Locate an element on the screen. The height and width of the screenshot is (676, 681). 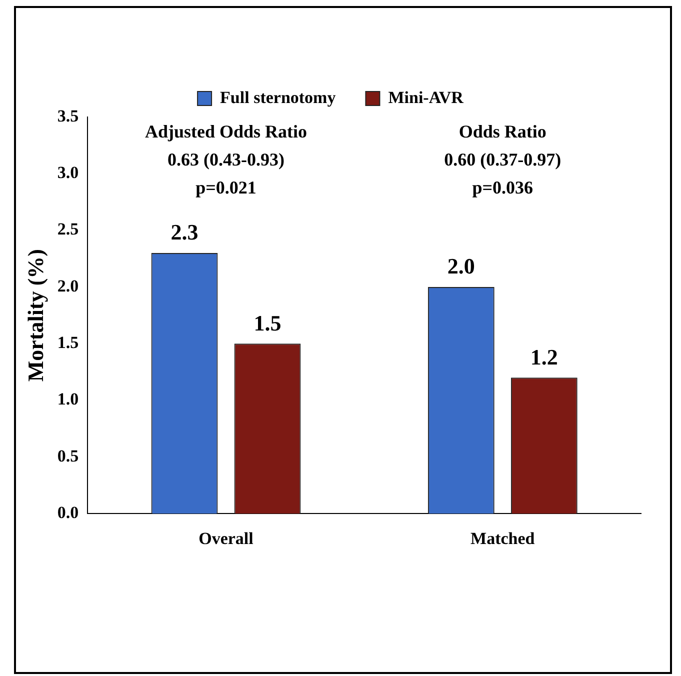
y-tick-label: 3.5 is located at coordinates (68, 116).